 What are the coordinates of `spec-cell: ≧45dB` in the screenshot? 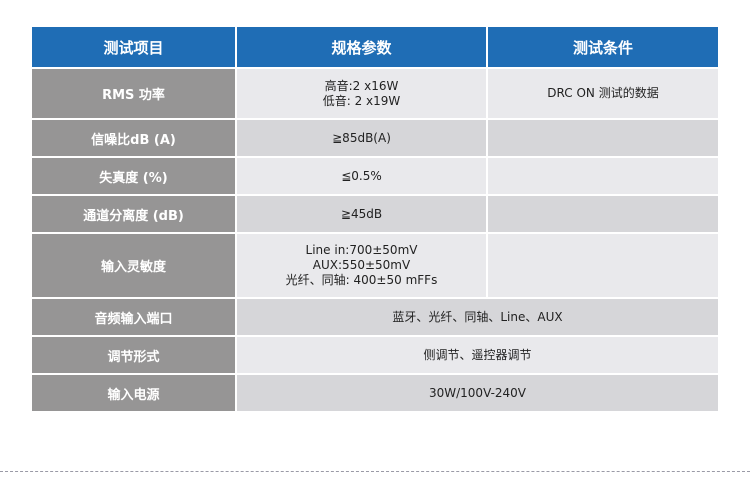 It's located at (362, 215).